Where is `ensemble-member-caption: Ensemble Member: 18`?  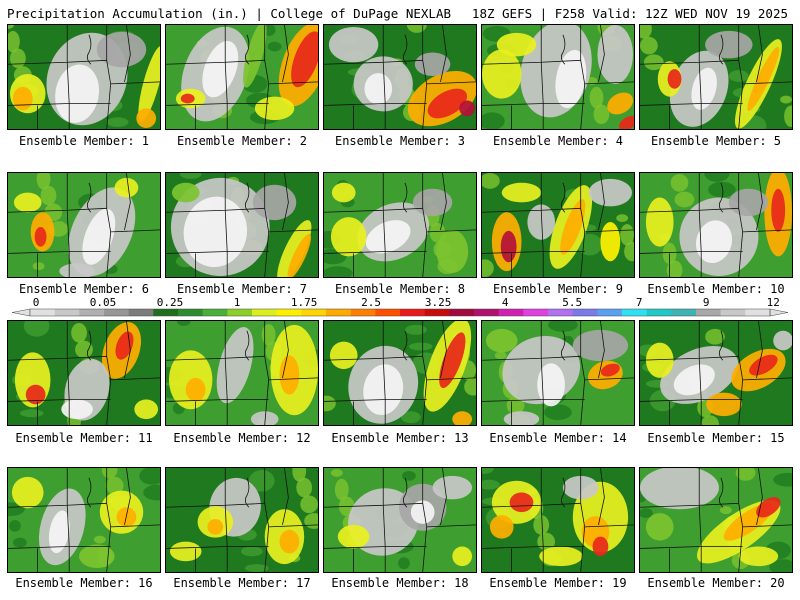 ensemble-member-caption: Ensemble Member: 18 is located at coordinates (400, 583).